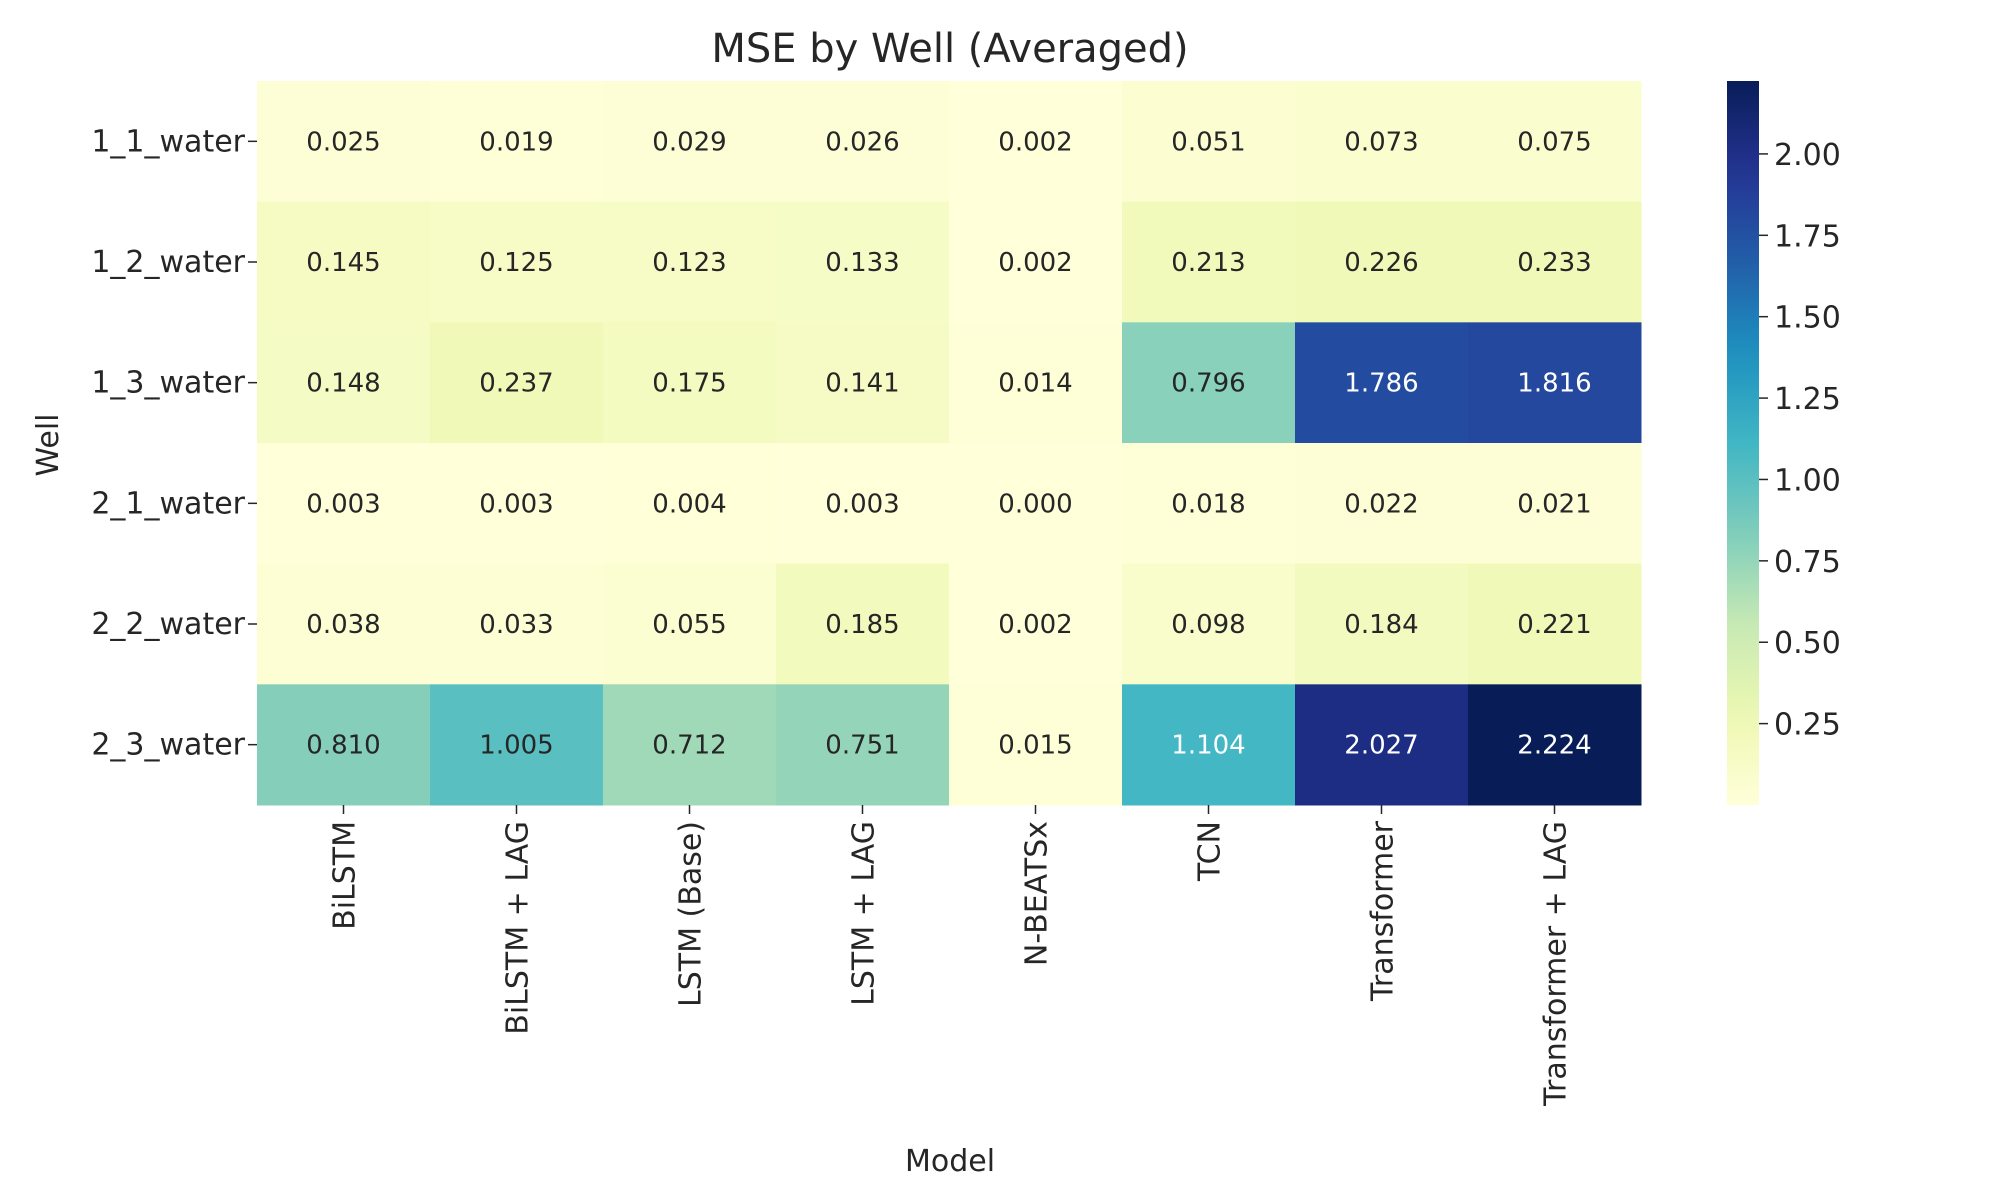 The image size is (2000, 1200). Describe the element at coordinates (950, 1161) in the screenshot. I see `x-axis-label: Model` at that location.